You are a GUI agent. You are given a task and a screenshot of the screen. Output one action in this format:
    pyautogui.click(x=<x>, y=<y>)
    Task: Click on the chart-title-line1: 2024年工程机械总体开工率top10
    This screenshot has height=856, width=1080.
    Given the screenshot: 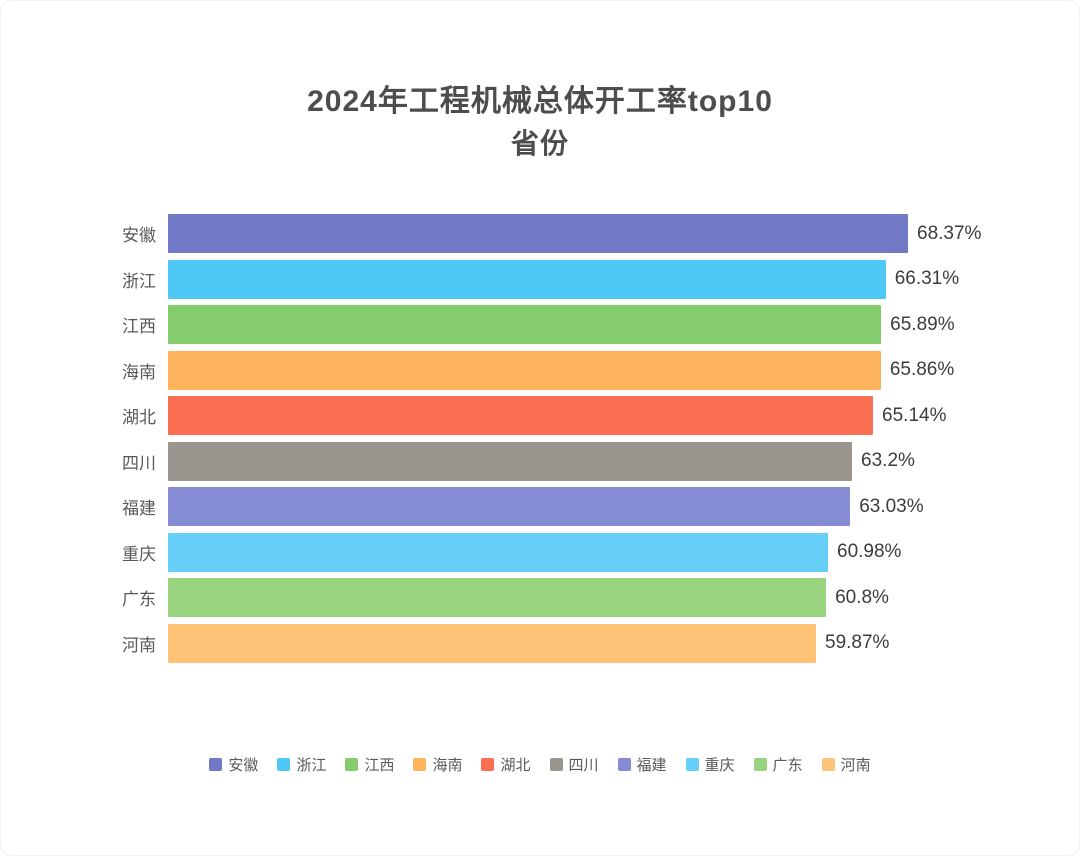 What is the action you would take?
    pyautogui.click(x=540, y=101)
    